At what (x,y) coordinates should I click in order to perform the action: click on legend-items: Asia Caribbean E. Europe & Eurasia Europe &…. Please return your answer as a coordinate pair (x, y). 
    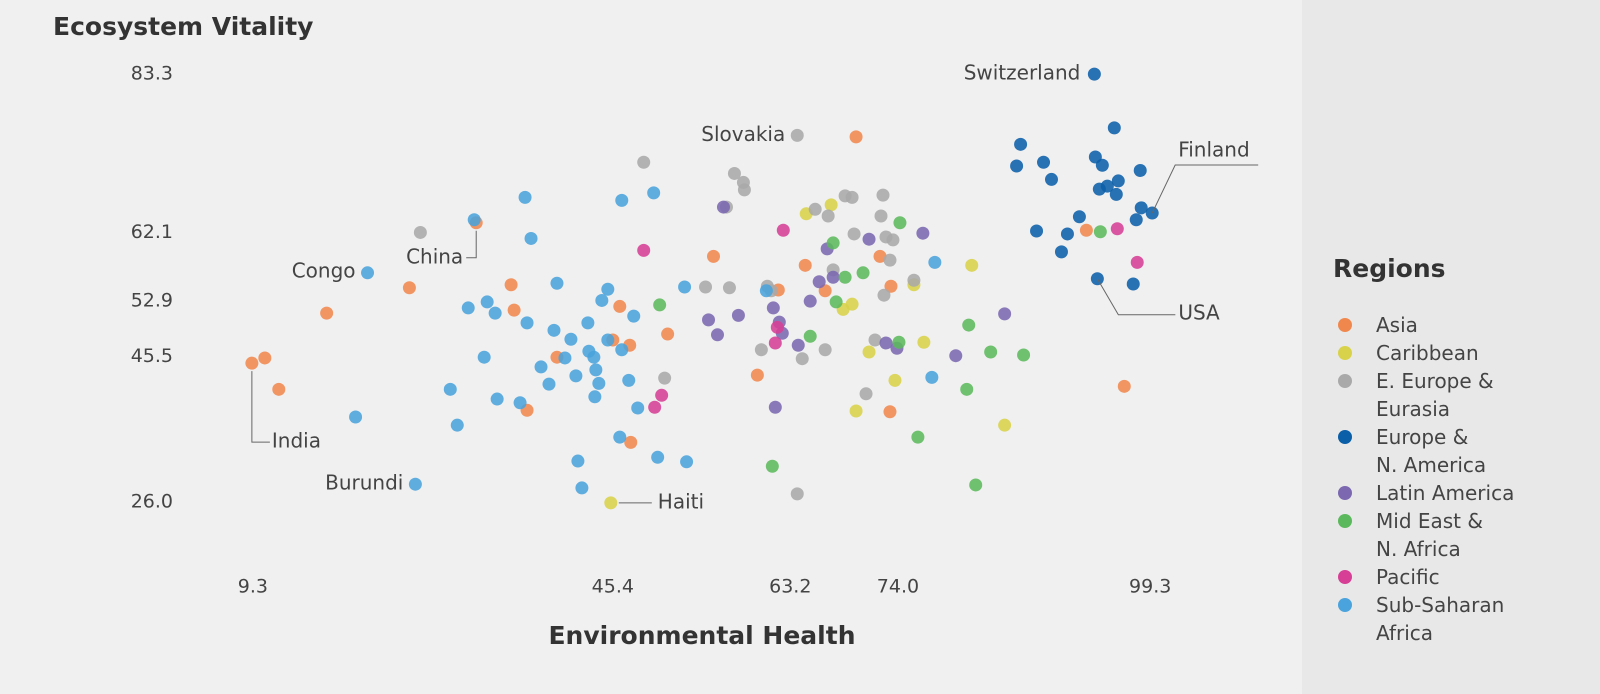
    Looking at the image, I should click on (1425, 479).